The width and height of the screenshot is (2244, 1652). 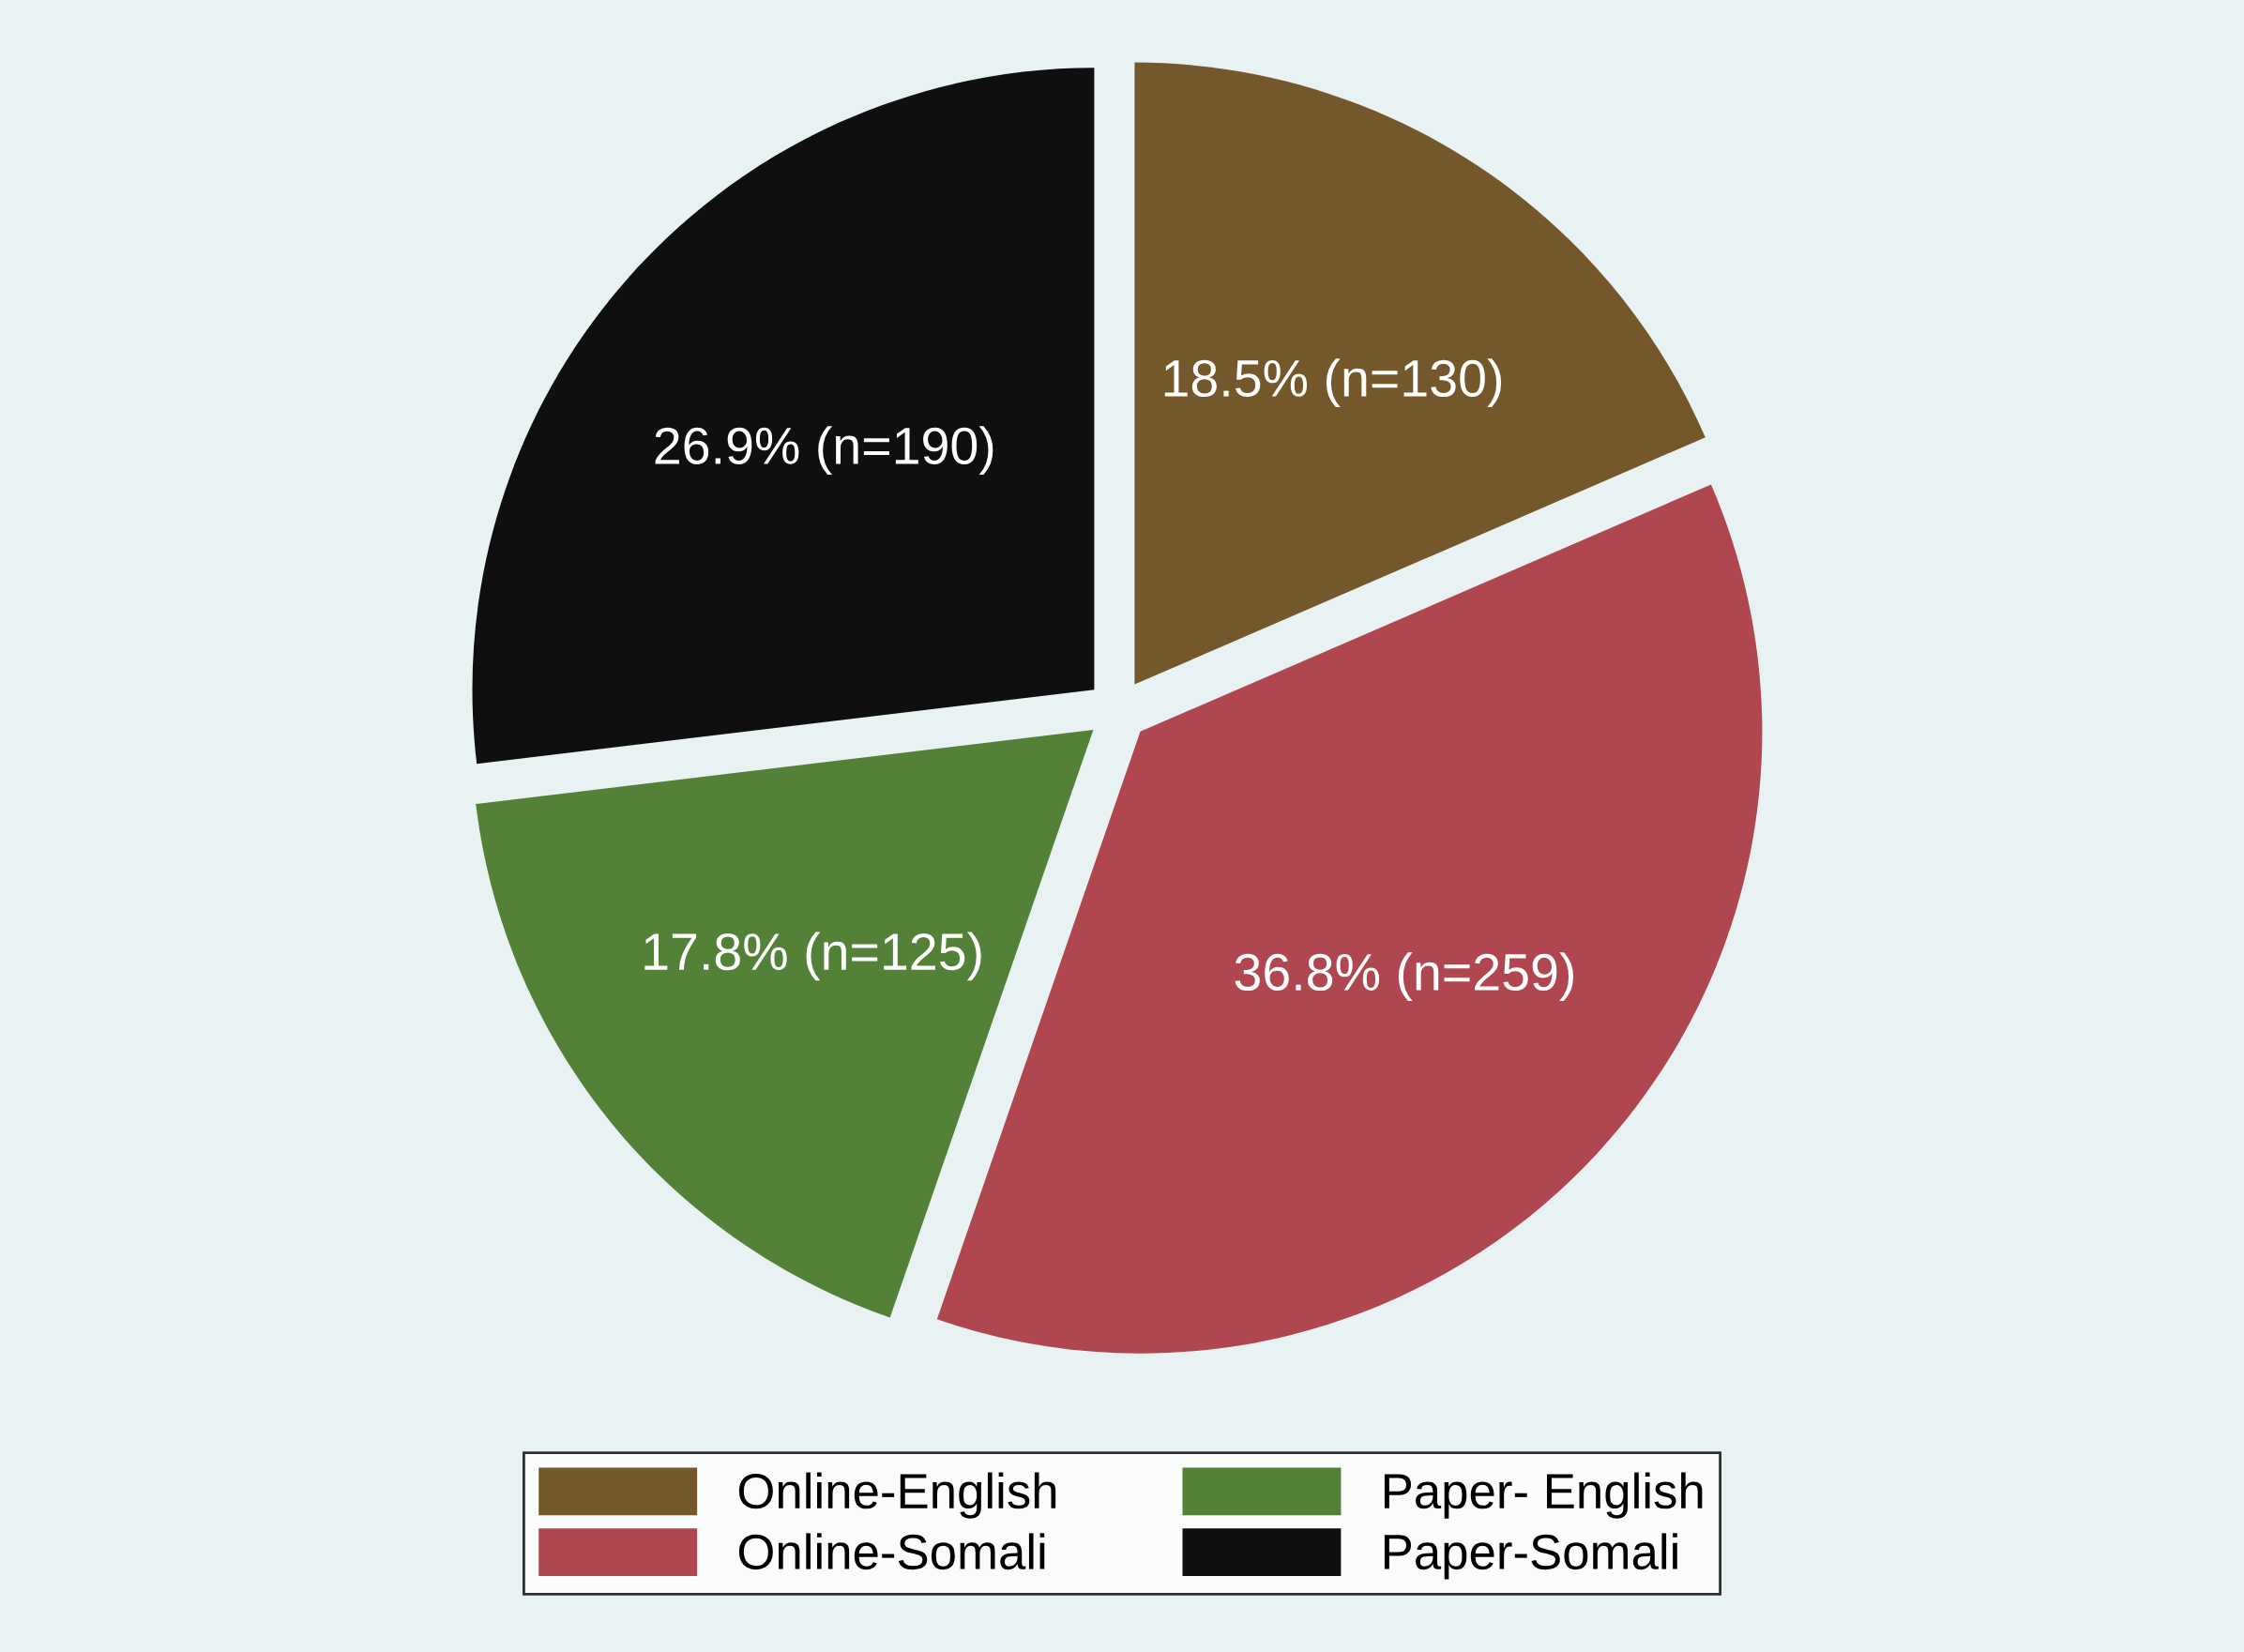 What do you see at coordinates (891, 1551) in the screenshot?
I see `legend-label: Online-Somali` at bounding box center [891, 1551].